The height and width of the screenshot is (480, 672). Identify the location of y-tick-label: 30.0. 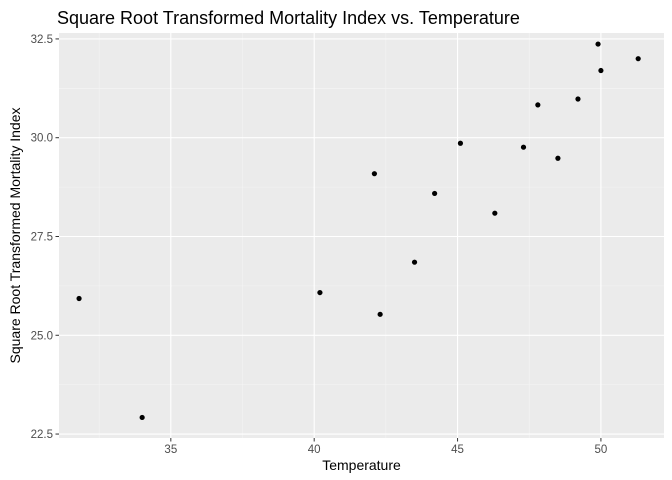
(42, 139).